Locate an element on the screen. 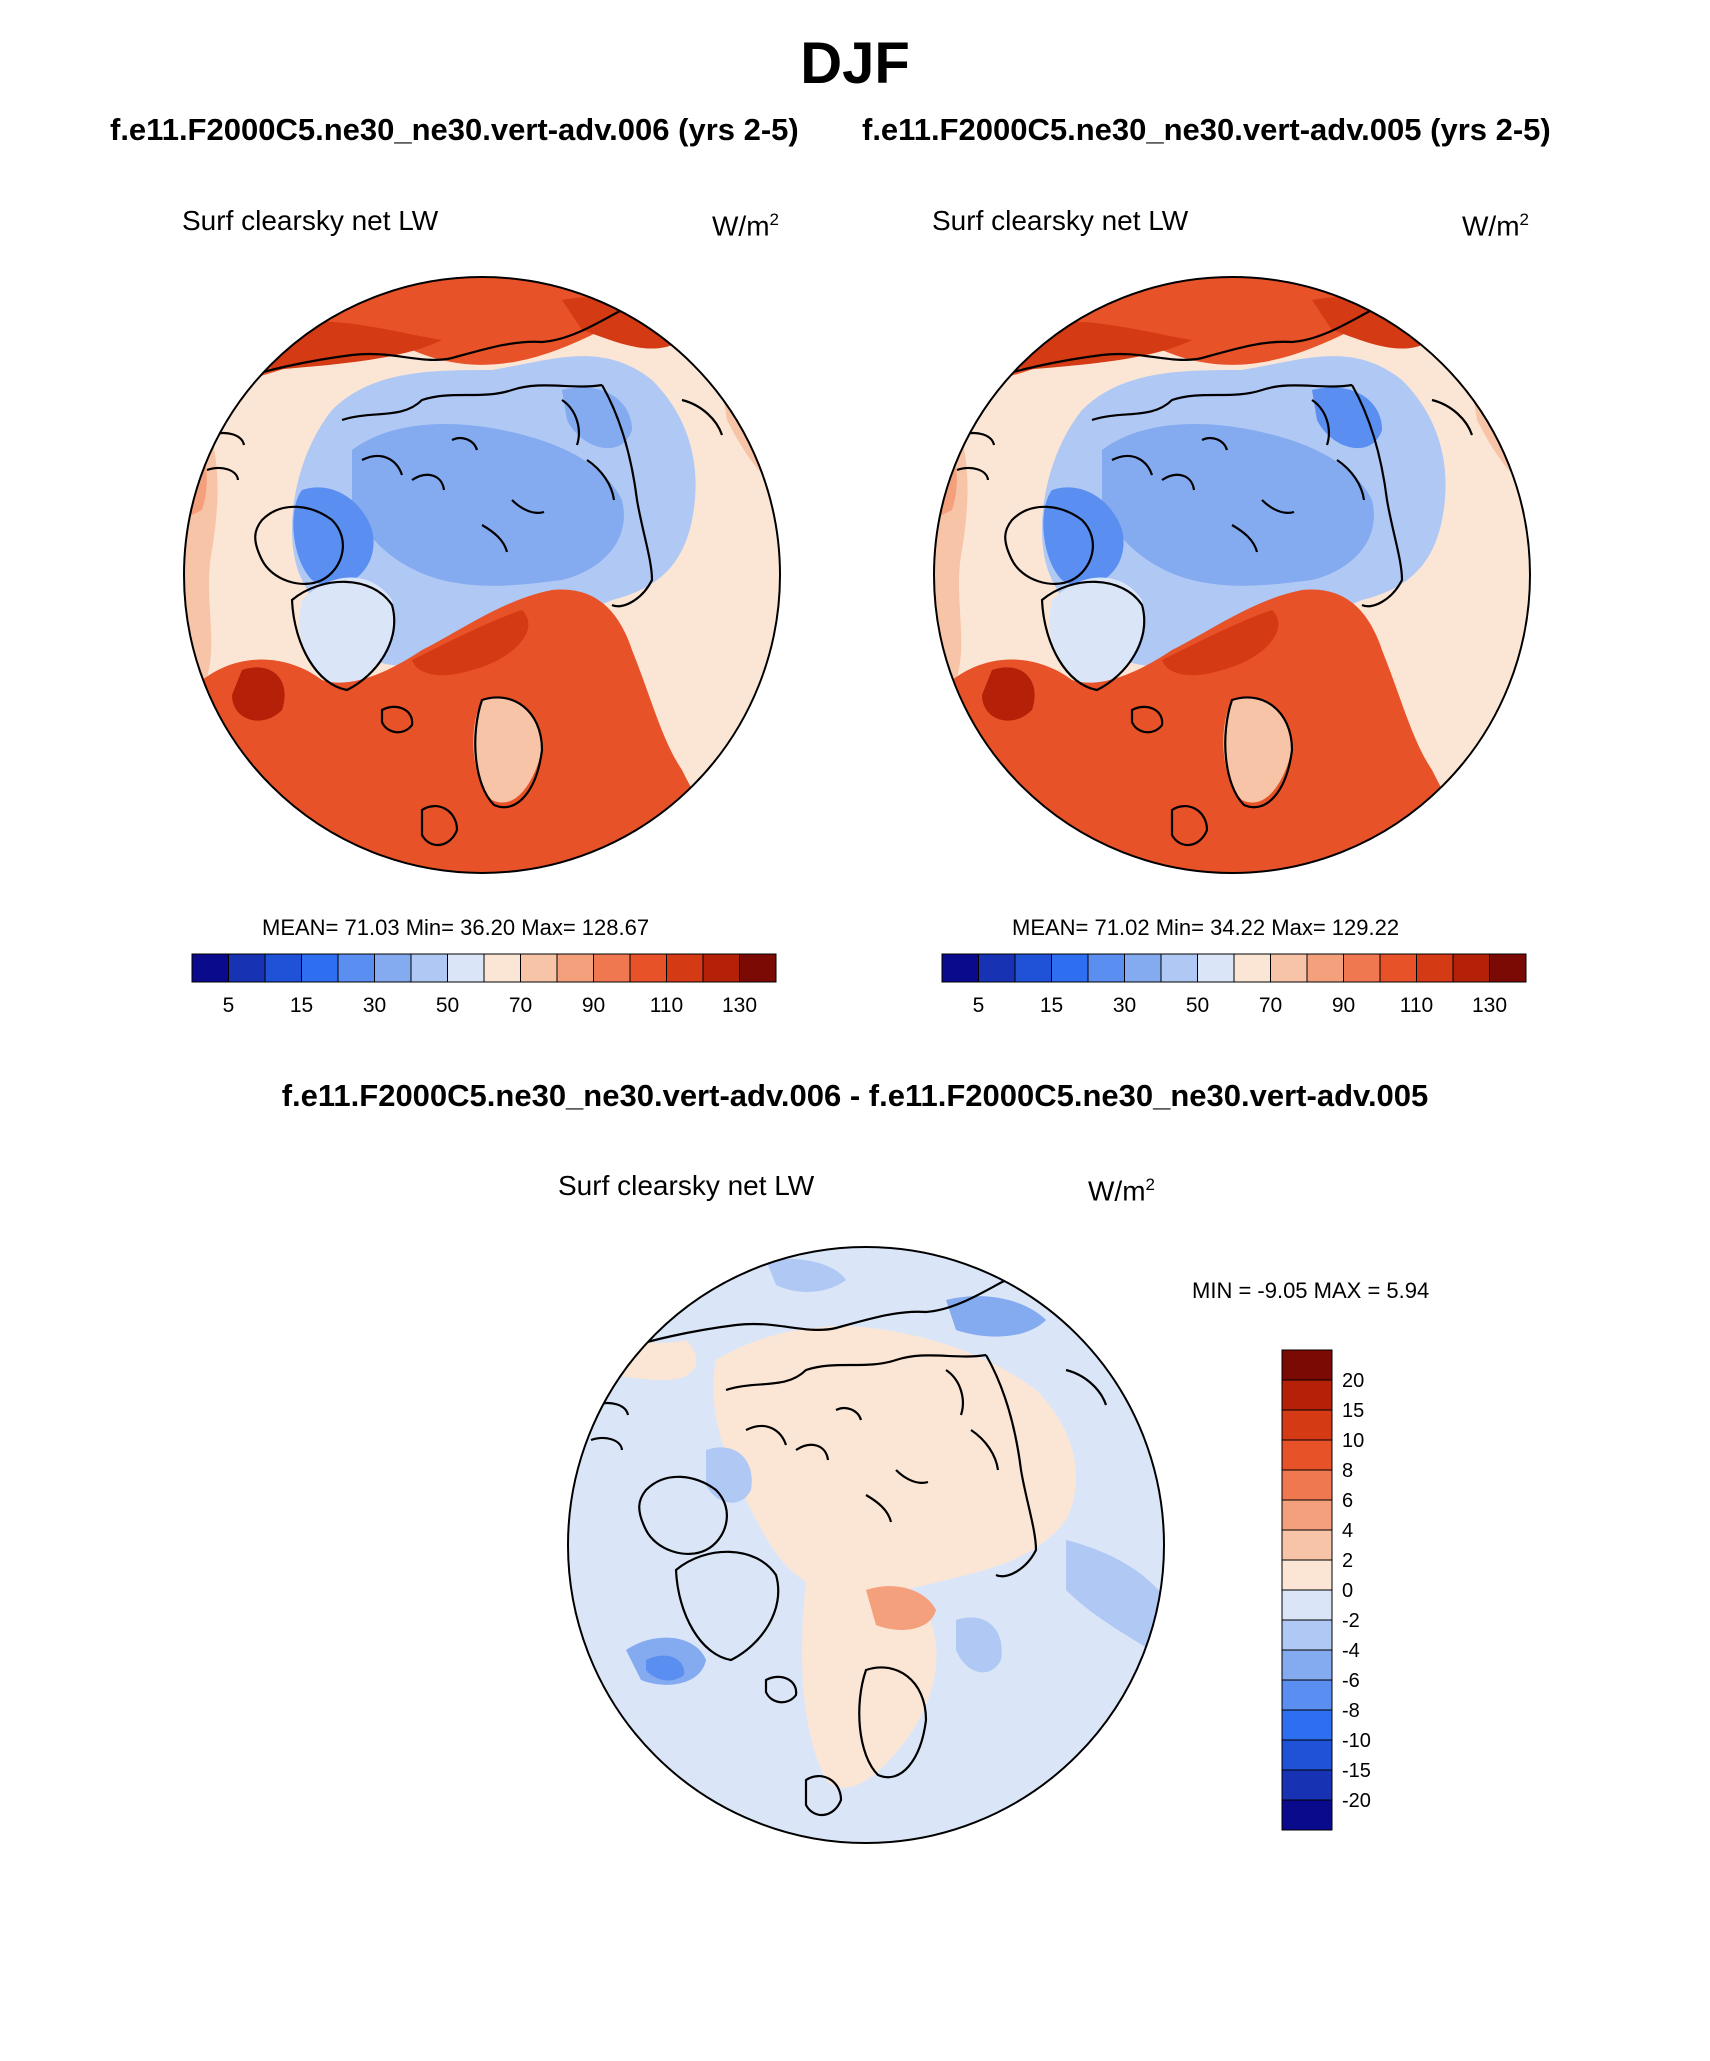 The width and height of the screenshot is (1710, 2061). colorbar-tick-label: -2 is located at coordinates (1351, 1621).